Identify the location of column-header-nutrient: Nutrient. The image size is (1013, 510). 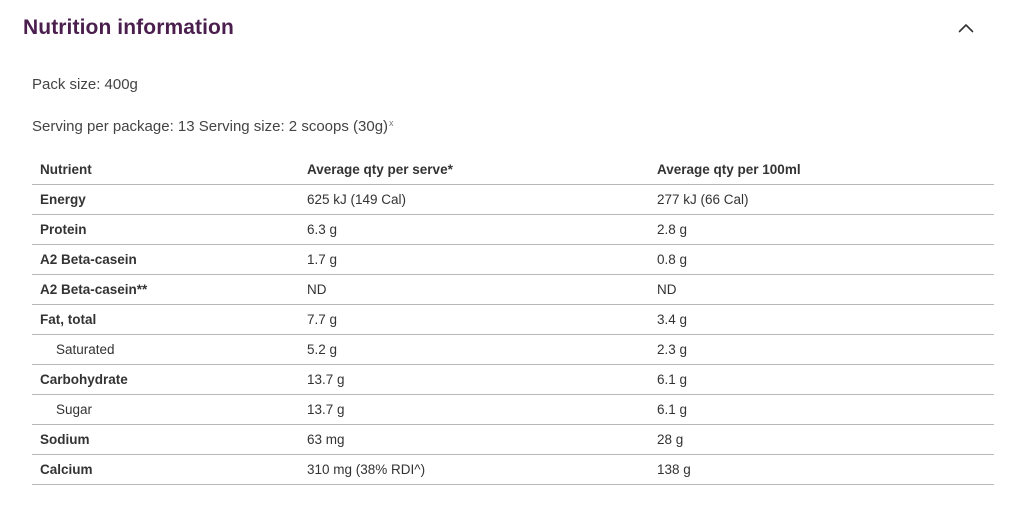
(165, 170).